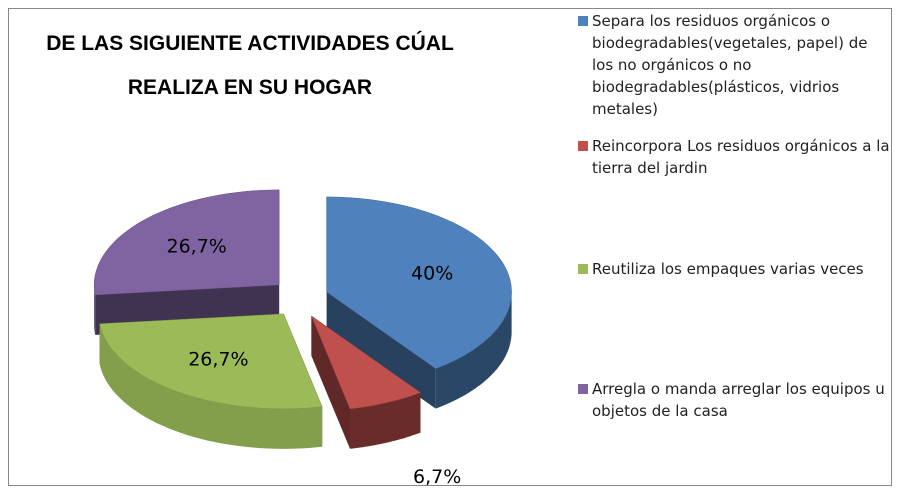 This screenshot has width=901, height=495. Describe the element at coordinates (432, 274) in the screenshot. I see `data-label: 40%` at that location.